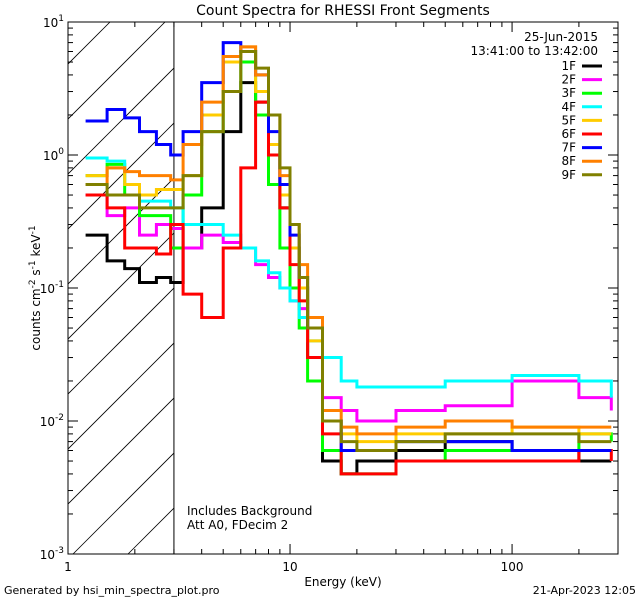 The height and width of the screenshot is (600, 640). I want to click on annotation-attenuator: Att A0, FDecim 2, so click(237, 525).